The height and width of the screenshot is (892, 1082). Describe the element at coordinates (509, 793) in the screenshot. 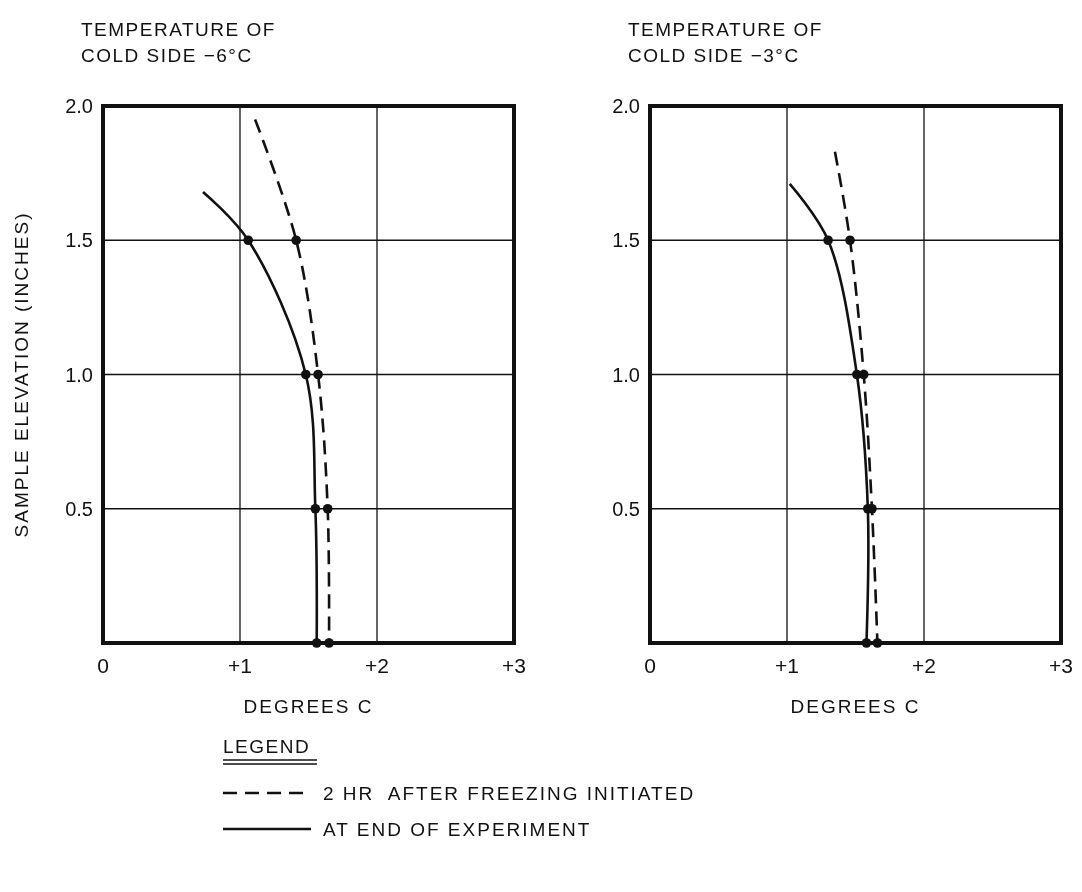

I see `legend-label: 2 HR AFTER FREEZING INITIATED` at that location.